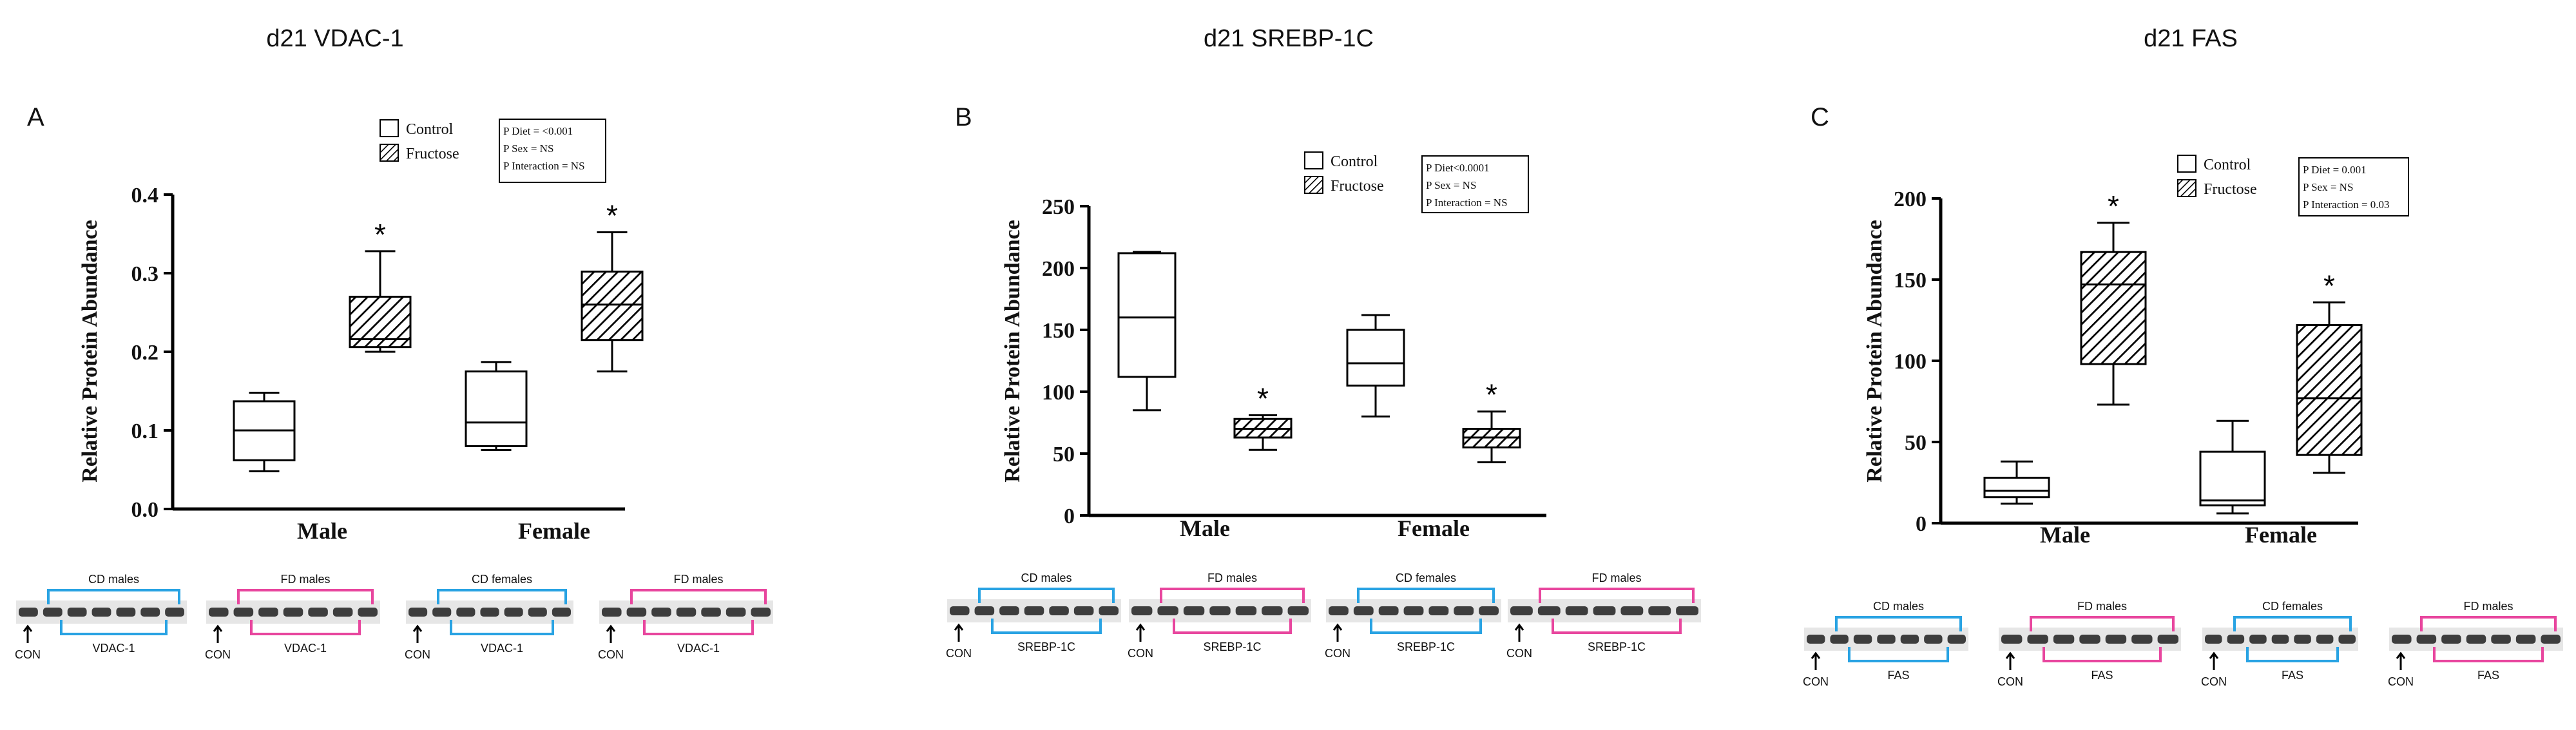 The height and width of the screenshot is (730, 2576). What do you see at coordinates (1058, 207) in the screenshot?
I see `y-tick-label: 250` at bounding box center [1058, 207].